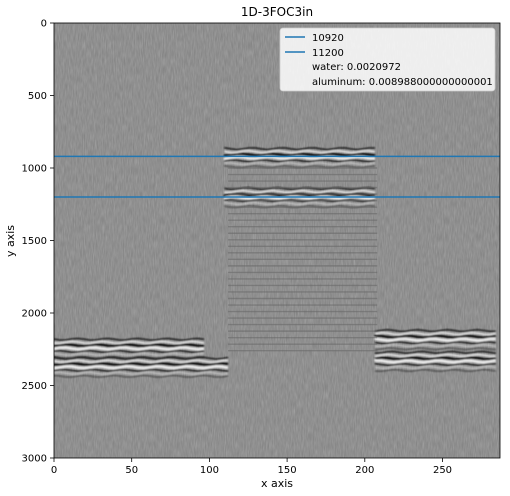 The height and width of the screenshot is (496, 510). I want to click on y-tick-label: 500, so click(37, 96).